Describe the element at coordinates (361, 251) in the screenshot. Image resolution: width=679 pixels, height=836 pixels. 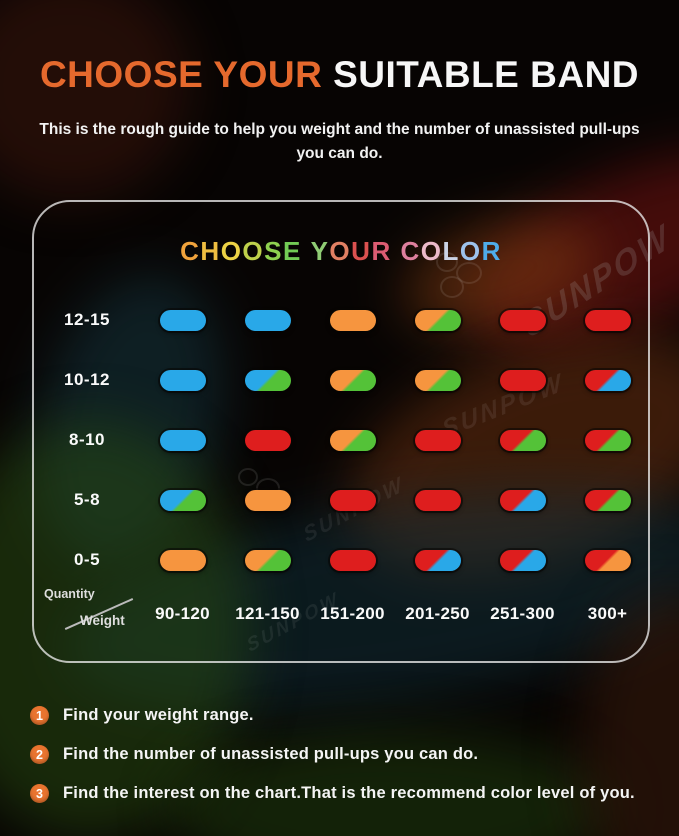
I see `heading-letter: U` at that location.